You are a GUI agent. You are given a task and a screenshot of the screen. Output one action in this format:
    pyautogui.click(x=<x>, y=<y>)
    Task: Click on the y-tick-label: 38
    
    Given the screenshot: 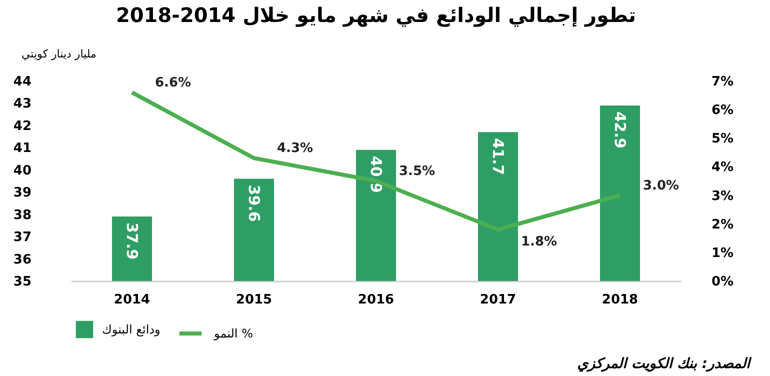 What is the action you would take?
    pyautogui.click(x=22, y=215)
    